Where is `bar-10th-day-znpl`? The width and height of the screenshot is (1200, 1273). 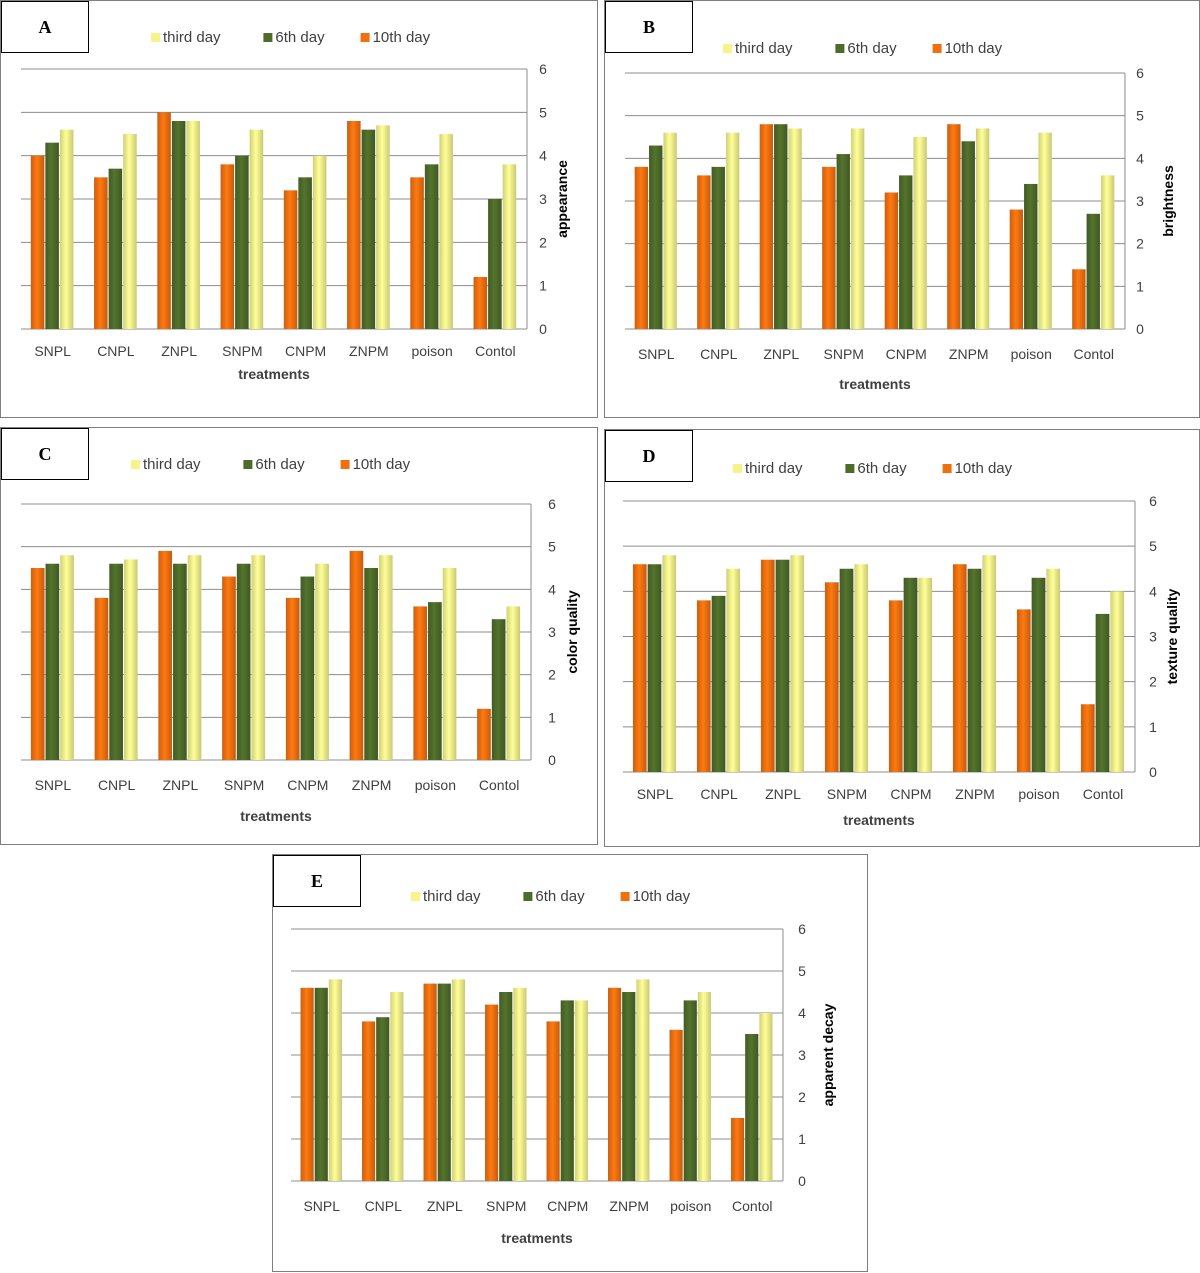 bar-10th-day-znpl is located at coordinates (165, 655).